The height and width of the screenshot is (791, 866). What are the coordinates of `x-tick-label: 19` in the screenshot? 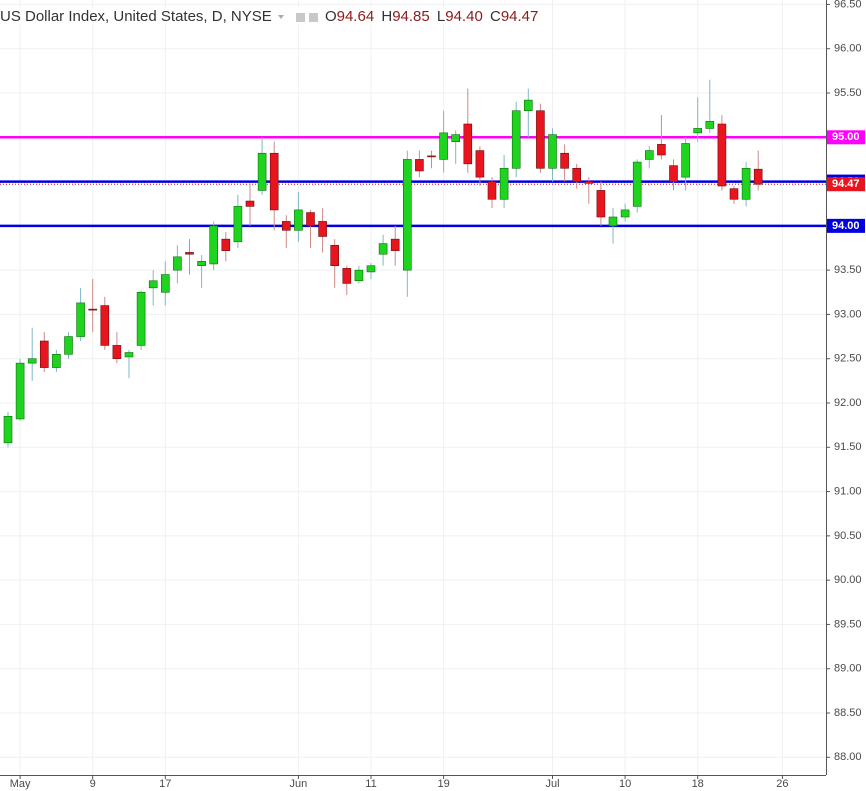 It's located at (443, 784).